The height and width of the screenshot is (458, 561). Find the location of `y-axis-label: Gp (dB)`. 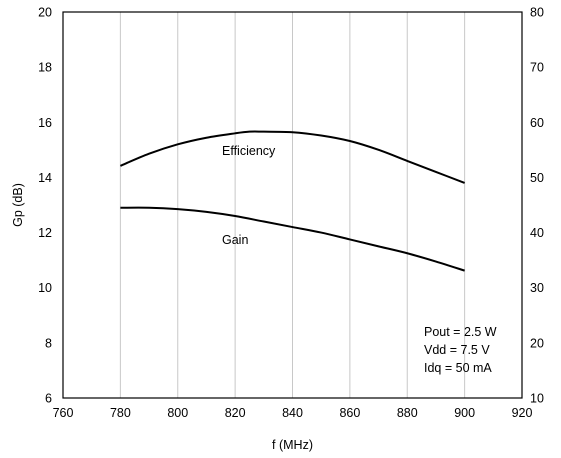

y-axis-label: Gp (dB) is located at coordinates (18, 205).